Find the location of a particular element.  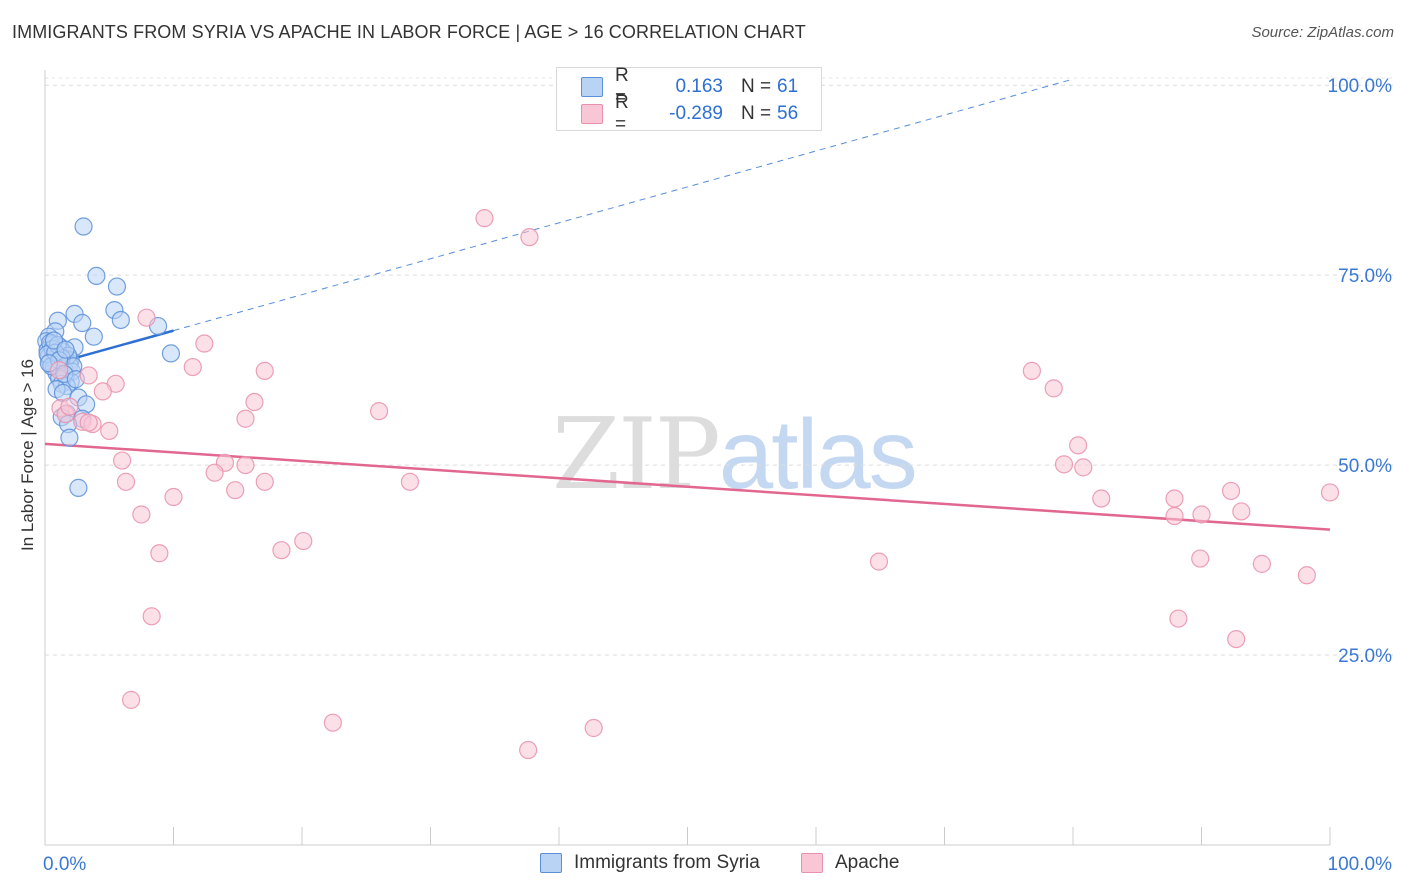

legend-label-syria: Immigrants from Syria is located at coordinates (667, 862).